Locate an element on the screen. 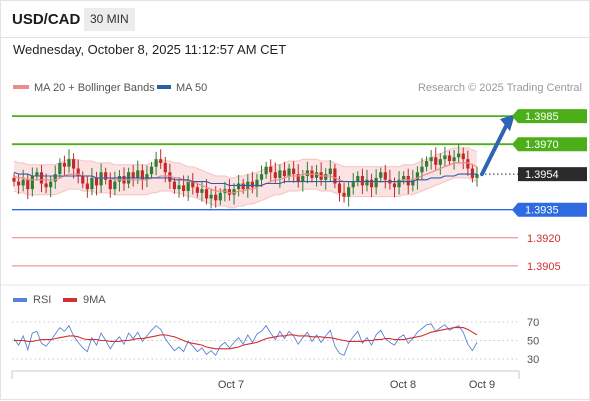 This screenshot has height=401, width=590. projection-arrow-head is located at coordinates (507, 123).